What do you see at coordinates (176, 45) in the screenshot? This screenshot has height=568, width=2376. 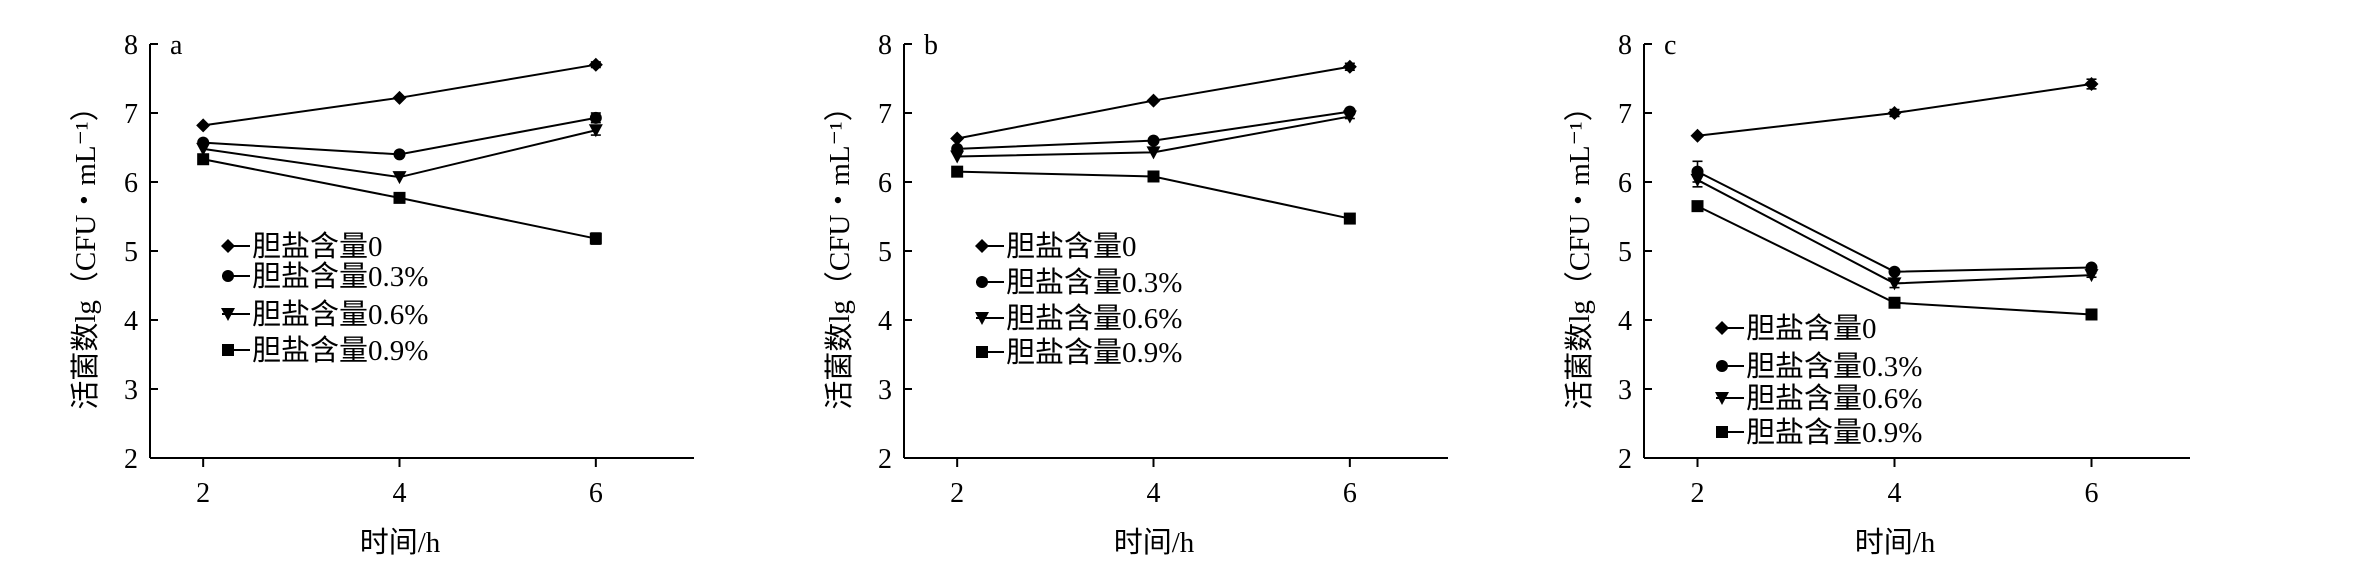 I see `panel-label: a` at bounding box center [176, 45].